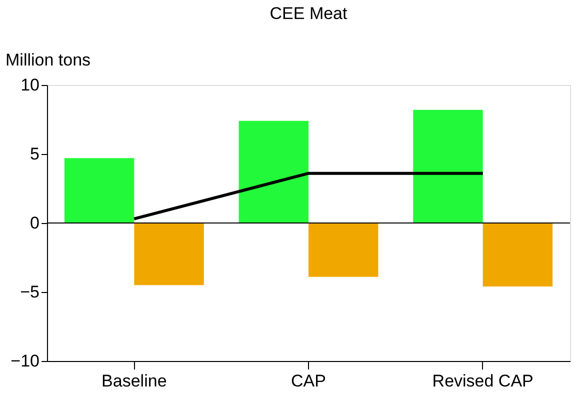 This screenshot has height=404, width=580. What do you see at coordinates (35, 154) in the screenshot?
I see `y-tick-label: 5` at bounding box center [35, 154].